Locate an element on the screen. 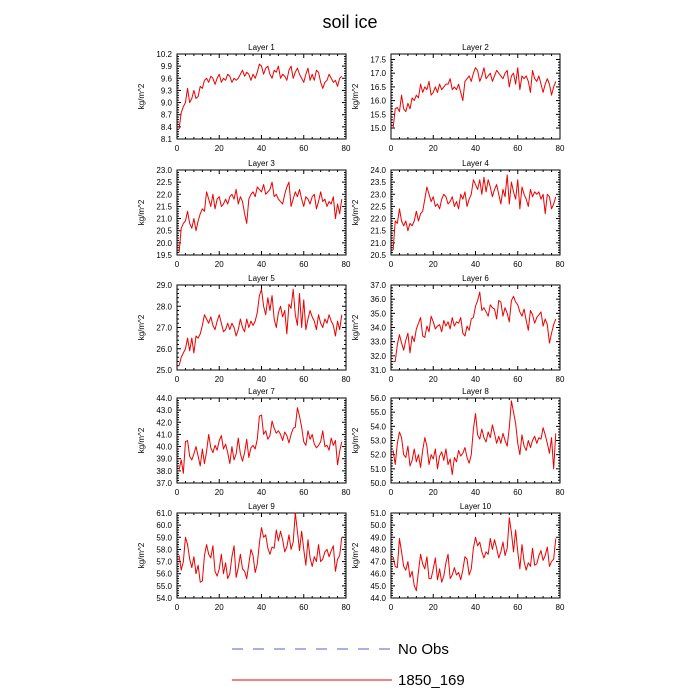 The image size is (700, 700). figure-title: soil ice is located at coordinates (349, 22).